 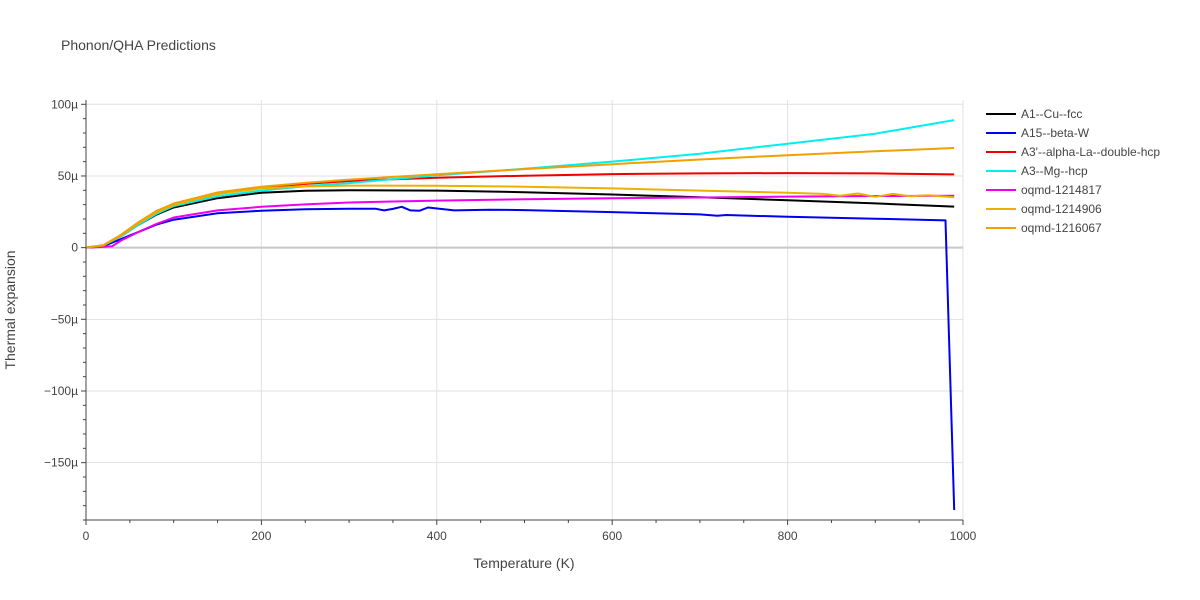 What do you see at coordinates (64, 104) in the screenshot?
I see `y-tick-label: 100µ` at bounding box center [64, 104].